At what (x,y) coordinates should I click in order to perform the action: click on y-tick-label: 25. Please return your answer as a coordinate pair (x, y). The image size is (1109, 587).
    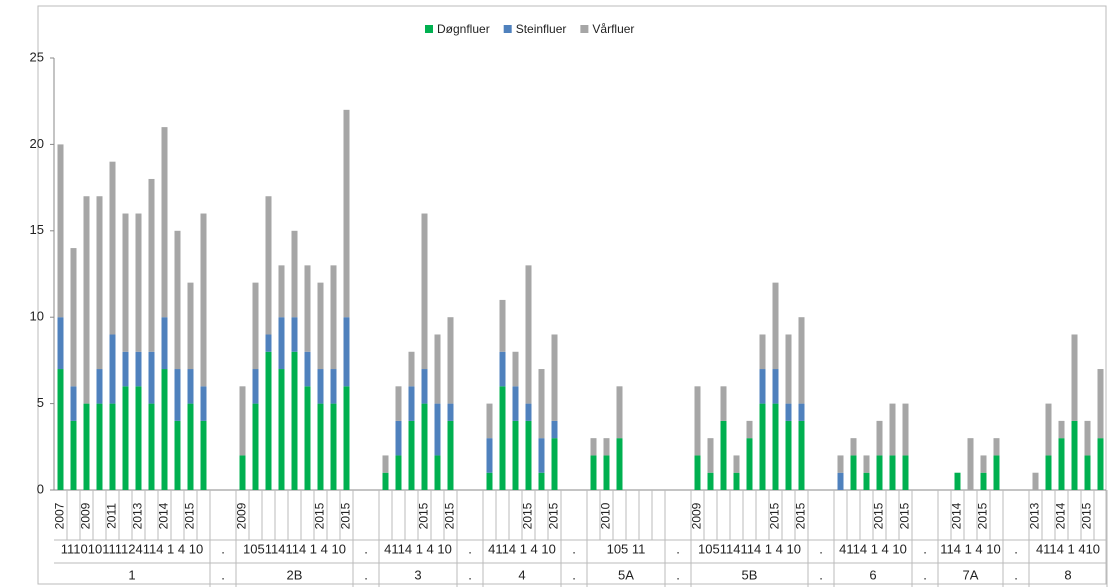
    Looking at the image, I should click on (37, 56).